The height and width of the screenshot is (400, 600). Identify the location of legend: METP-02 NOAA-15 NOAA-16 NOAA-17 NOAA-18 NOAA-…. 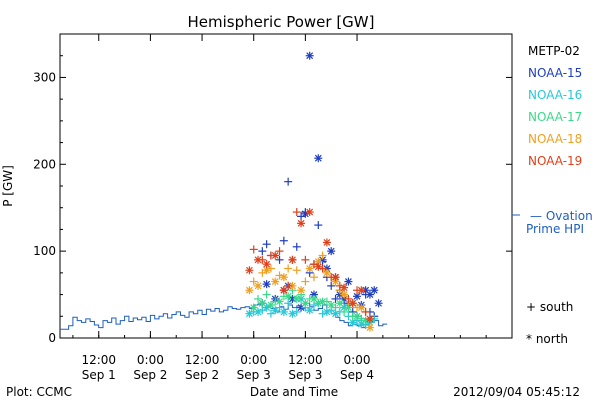
(555, 106).